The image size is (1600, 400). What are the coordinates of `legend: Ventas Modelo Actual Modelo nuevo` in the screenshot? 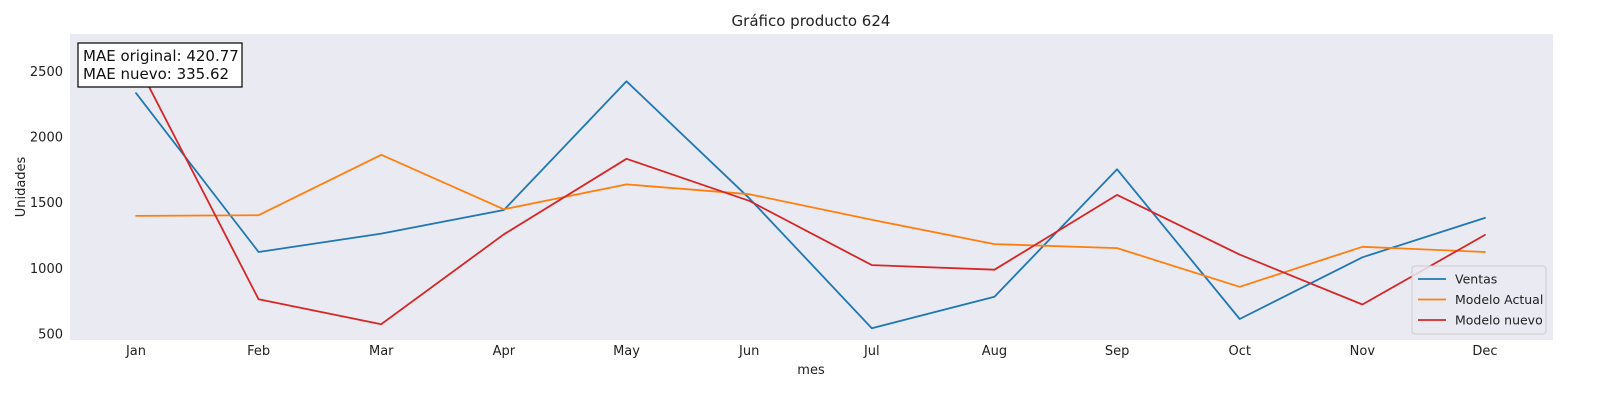 It's located at (1479, 300).